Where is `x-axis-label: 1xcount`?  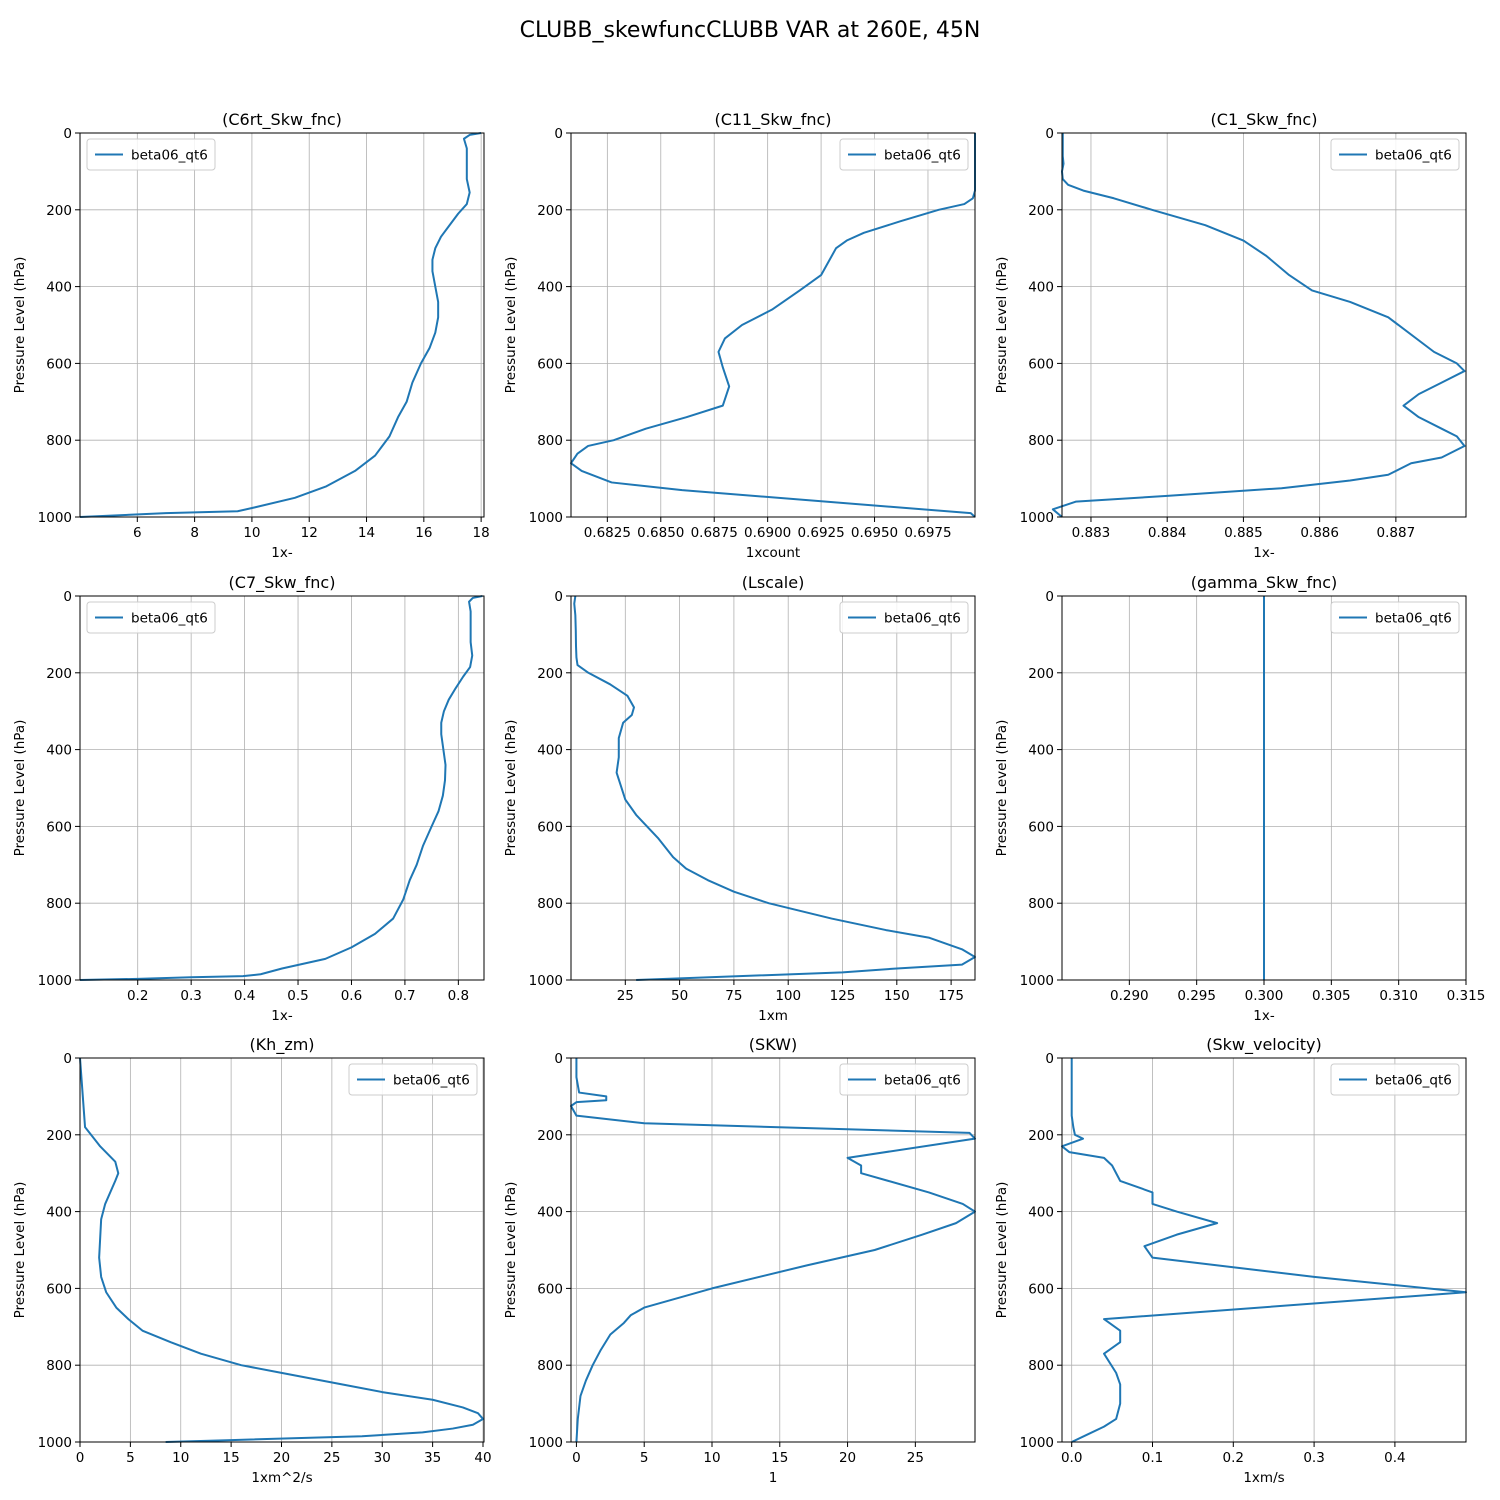
x-axis-label: 1xcount is located at coordinates (773, 553).